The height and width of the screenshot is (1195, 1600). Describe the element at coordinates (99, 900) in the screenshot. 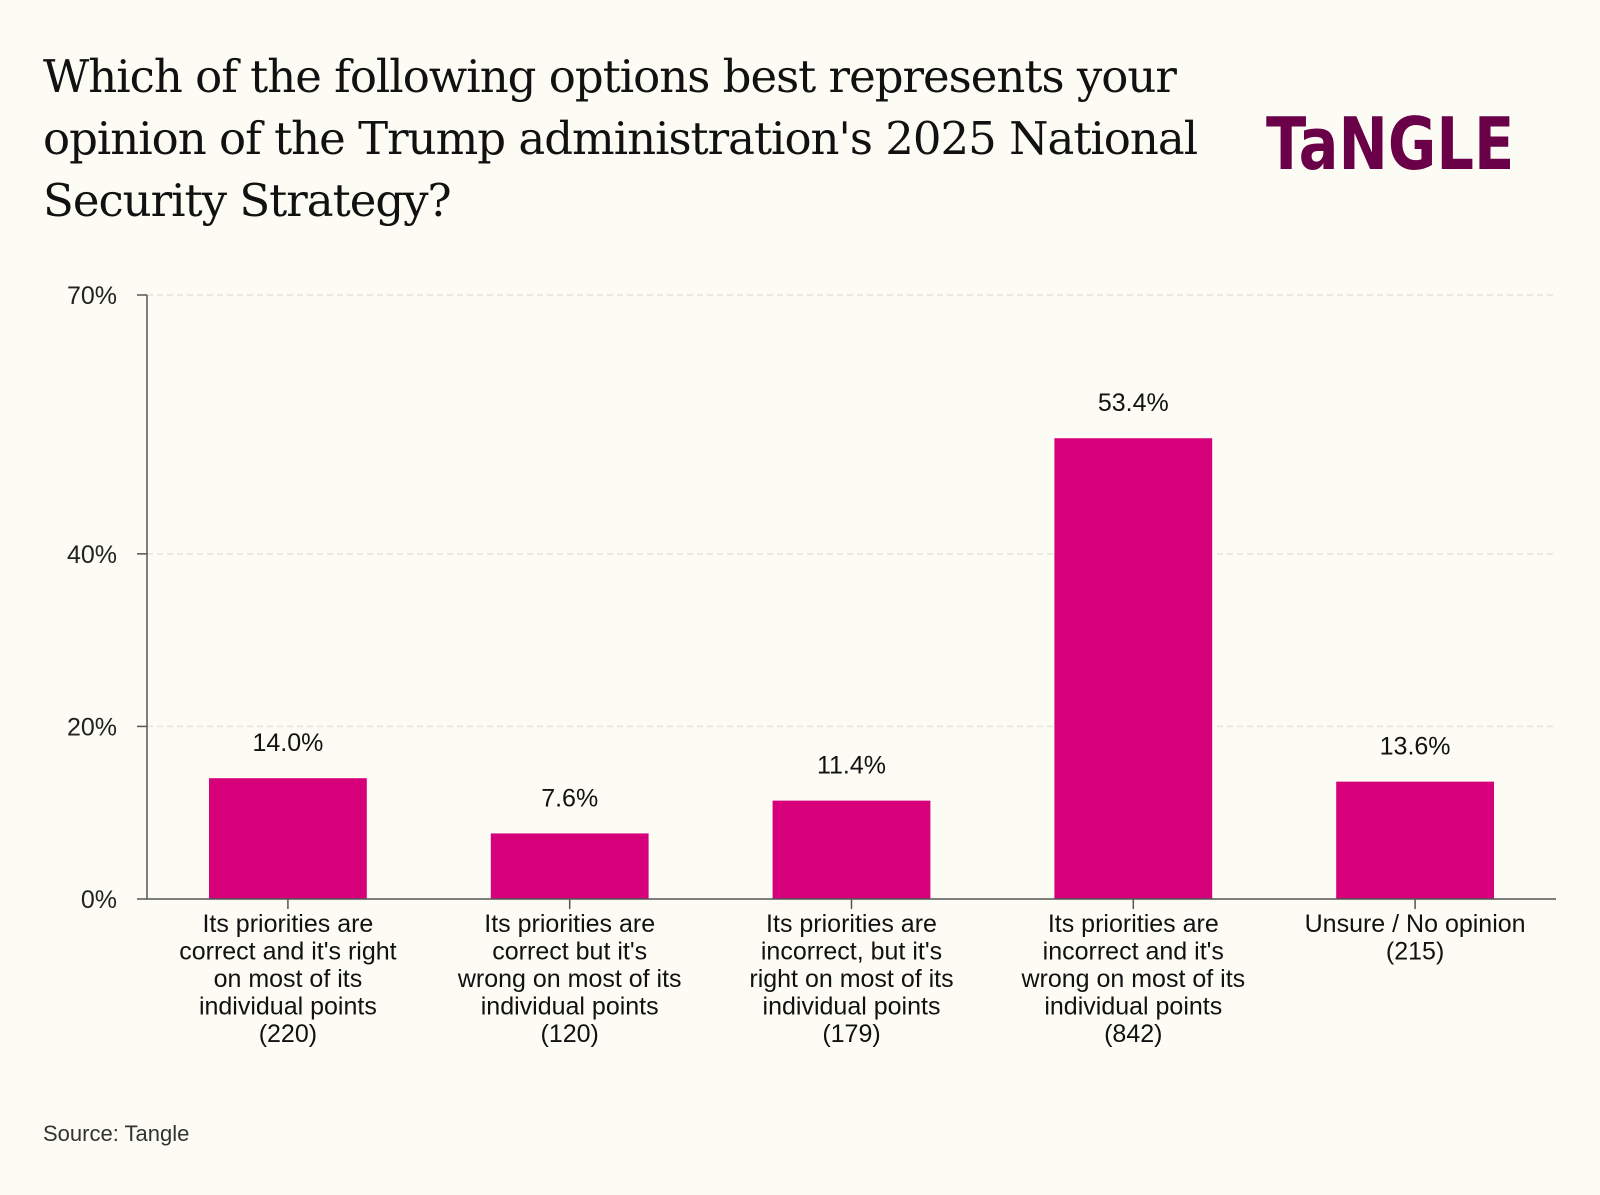

I see `y-tick-label: 0%` at that location.